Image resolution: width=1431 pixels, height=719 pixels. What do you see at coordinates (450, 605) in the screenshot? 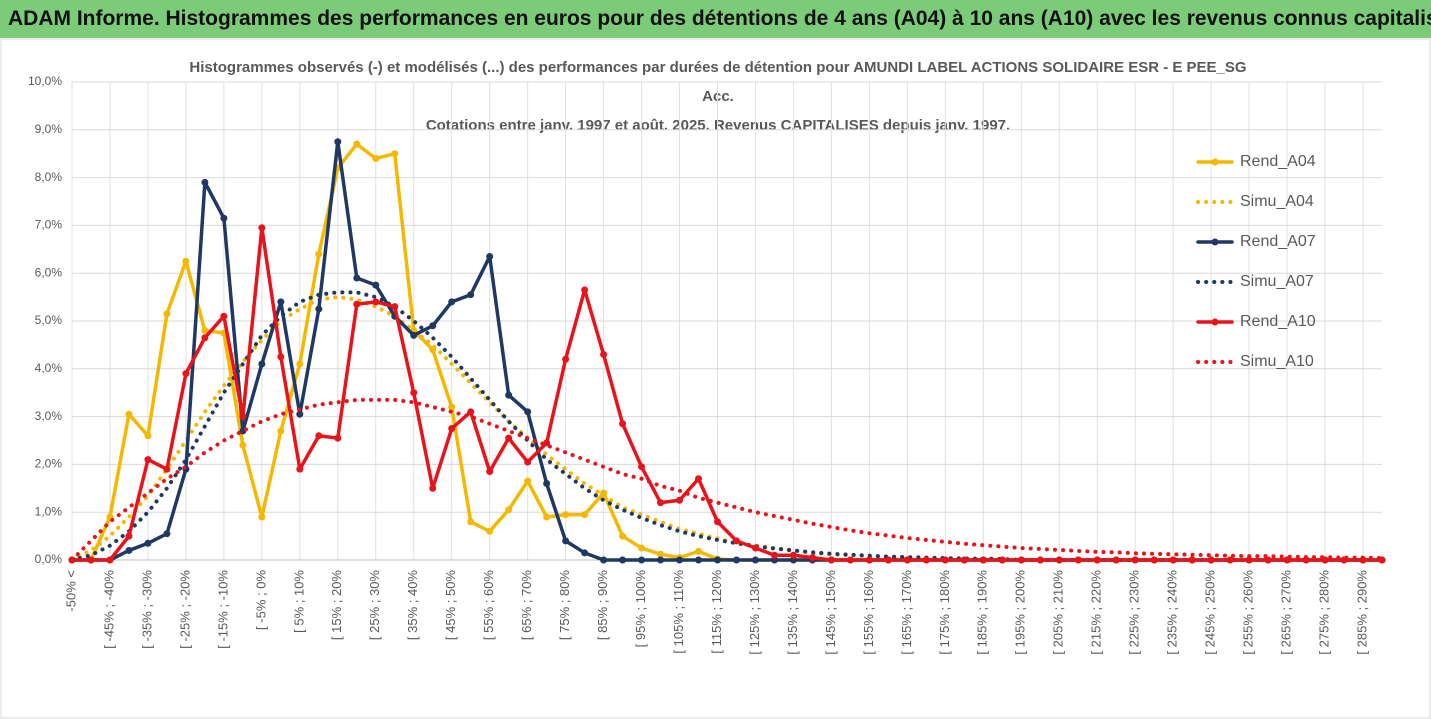
I see `x-tick-label: [ 45% ; 50%` at bounding box center [450, 605].